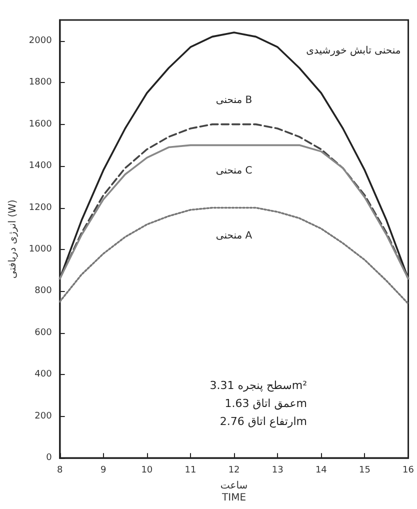 The image size is (417, 509). I want to click on text: منحنی A, so click(234, 236).